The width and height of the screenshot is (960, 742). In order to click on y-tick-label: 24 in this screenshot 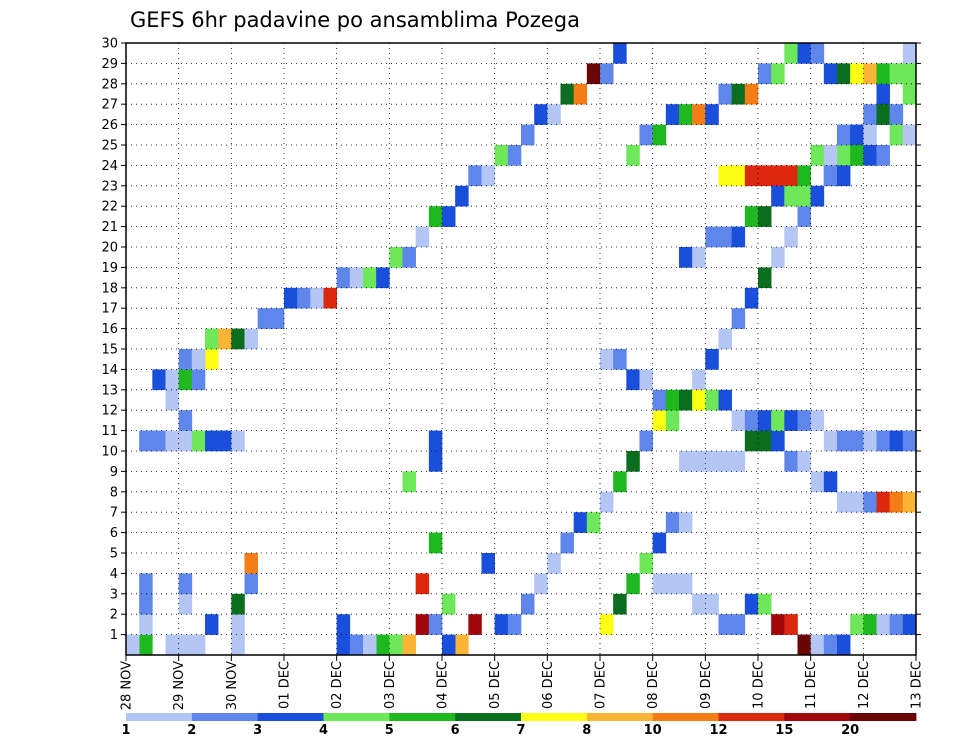, I will do `click(109, 166)`.